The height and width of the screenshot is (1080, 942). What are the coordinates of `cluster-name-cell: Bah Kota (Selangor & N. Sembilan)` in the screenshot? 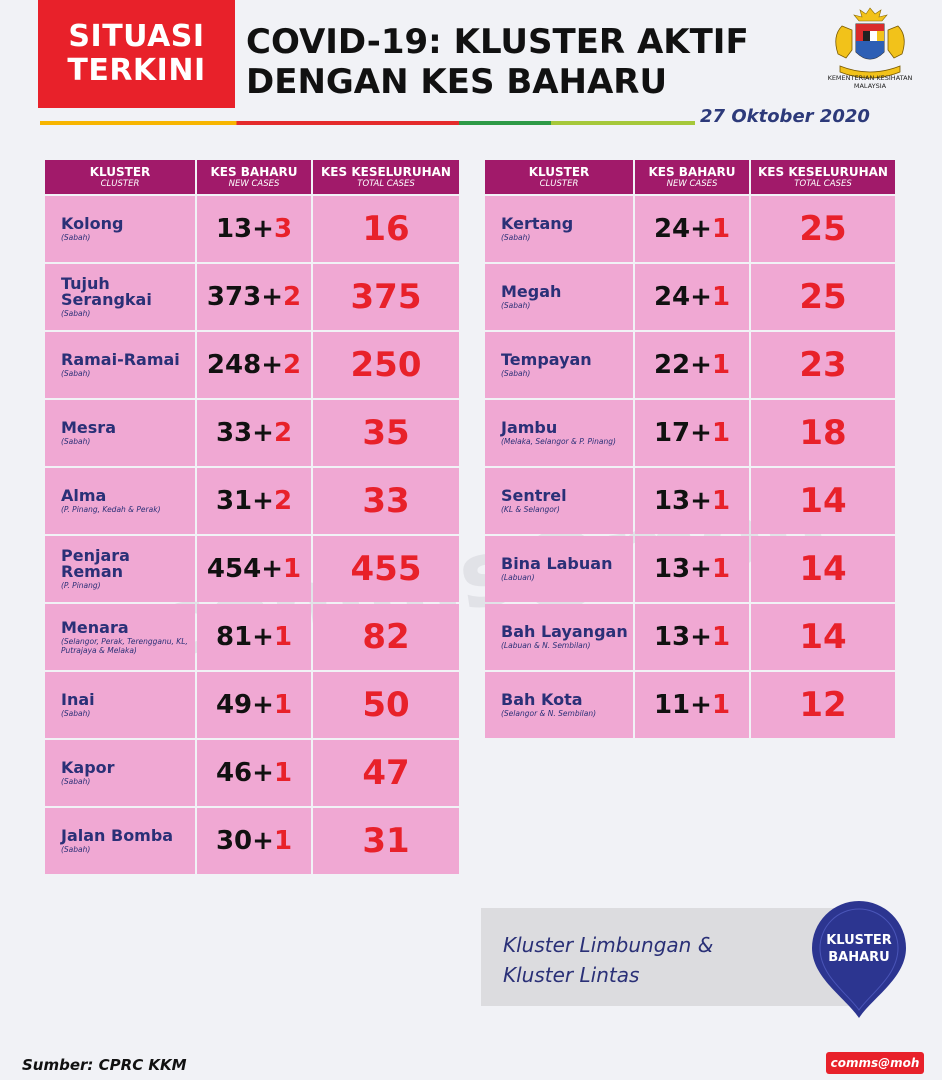 It's located at (559, 705).